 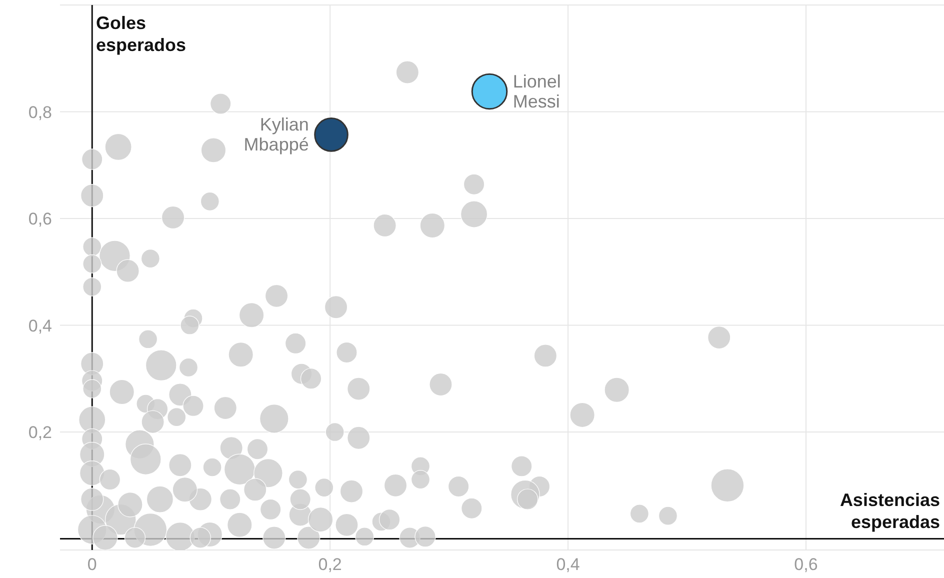 I want to click on x-tick-label: 0,6, so click(x=806, y=564).